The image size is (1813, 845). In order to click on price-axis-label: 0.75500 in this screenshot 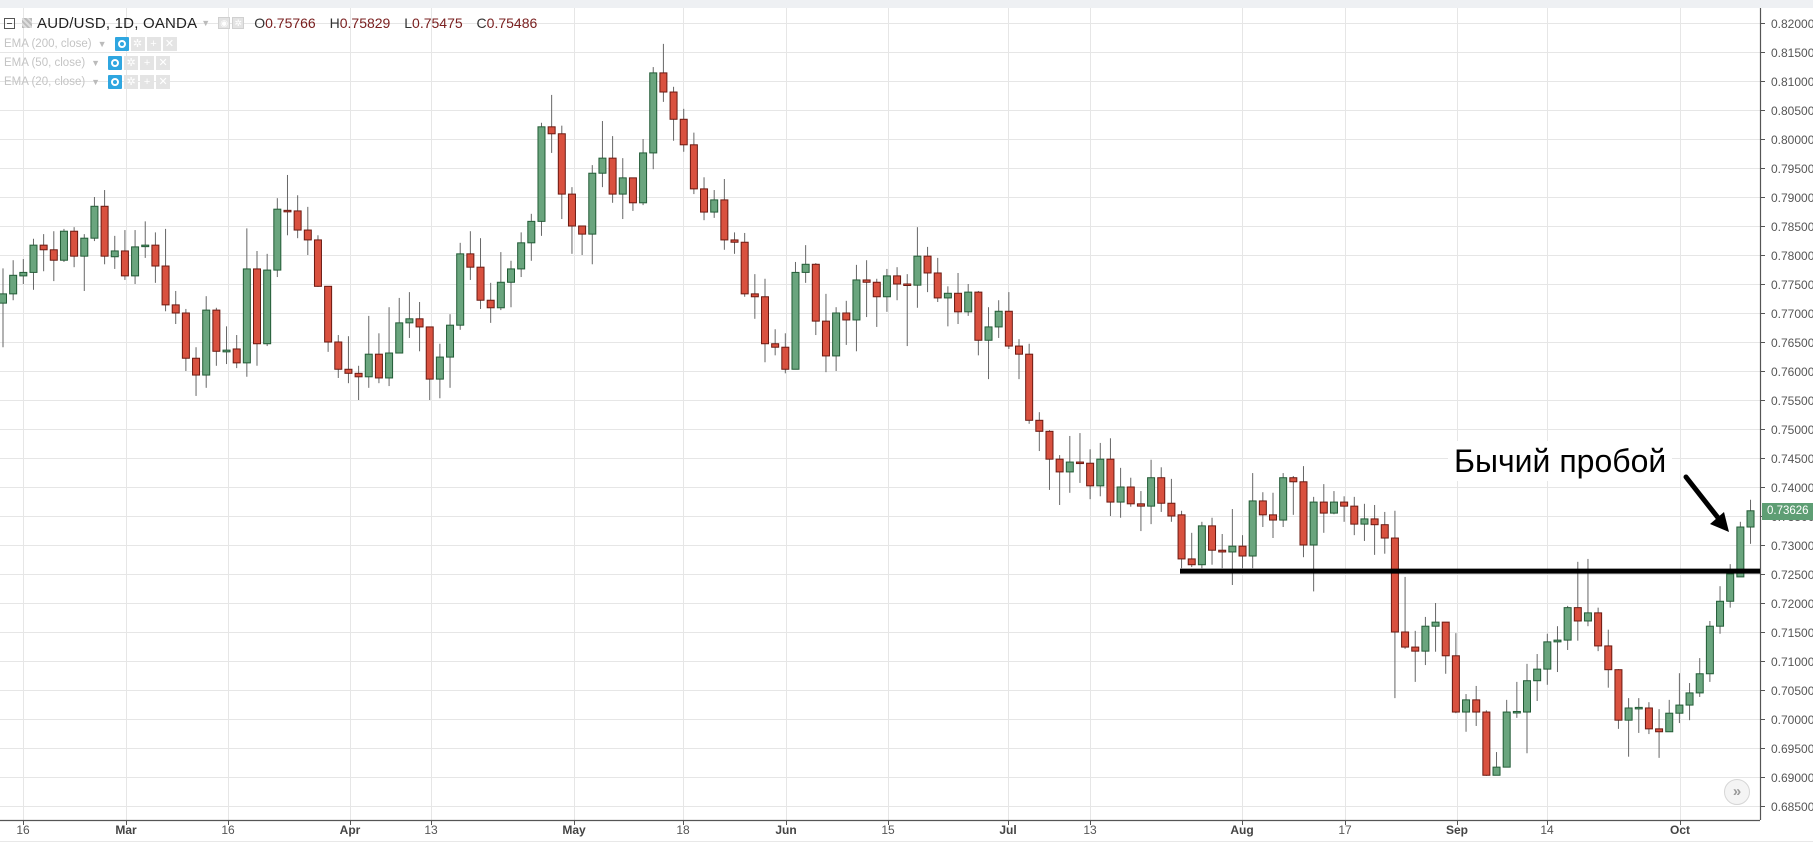, I will do `click(1792, 400)`.